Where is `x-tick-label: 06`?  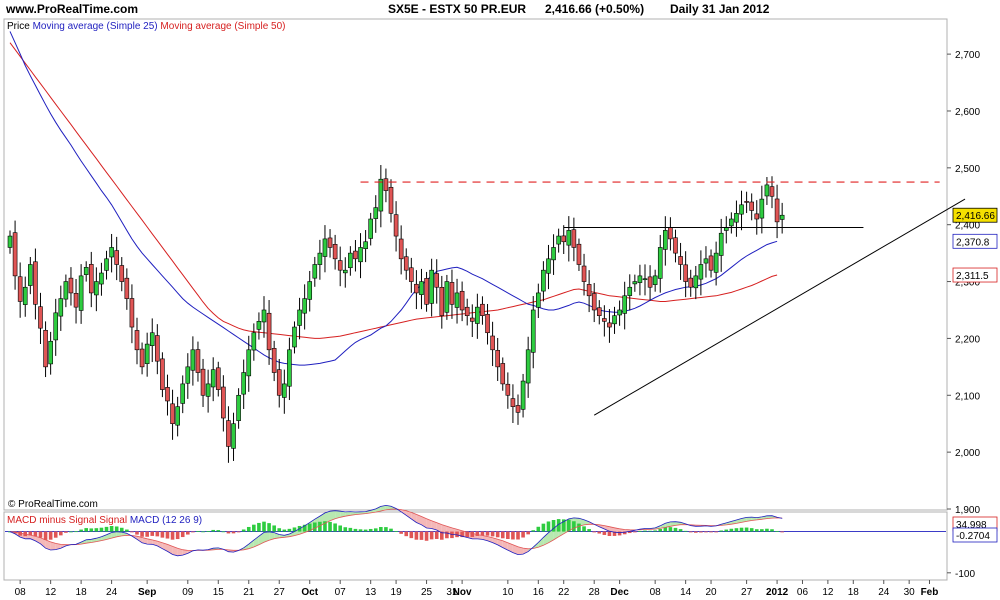
x-tick-label: 06 is located at coordinates (803, 592).